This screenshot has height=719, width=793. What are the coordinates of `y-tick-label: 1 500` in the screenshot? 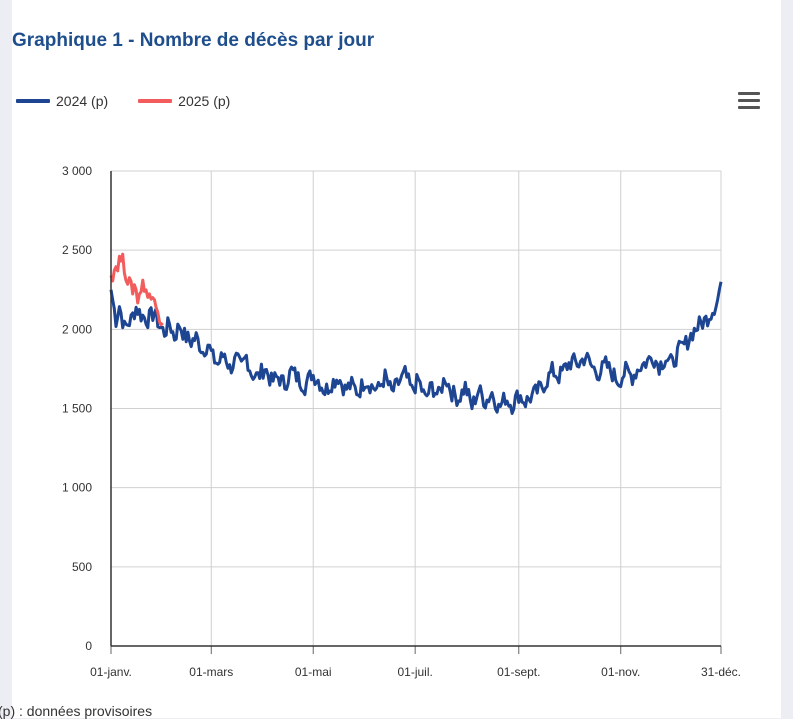 It's located at (77, 409).